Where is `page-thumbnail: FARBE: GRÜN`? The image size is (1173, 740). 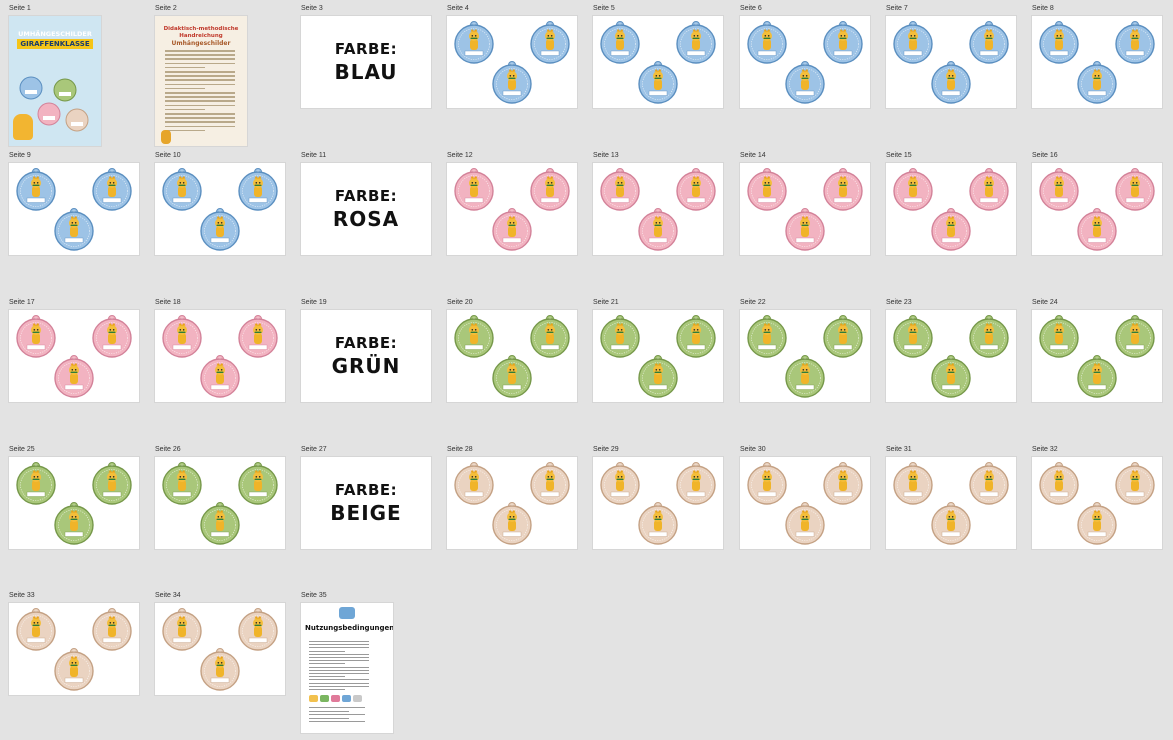 page-thumbnail: FARBE: GRÜN is located at coordinates (366, 356).